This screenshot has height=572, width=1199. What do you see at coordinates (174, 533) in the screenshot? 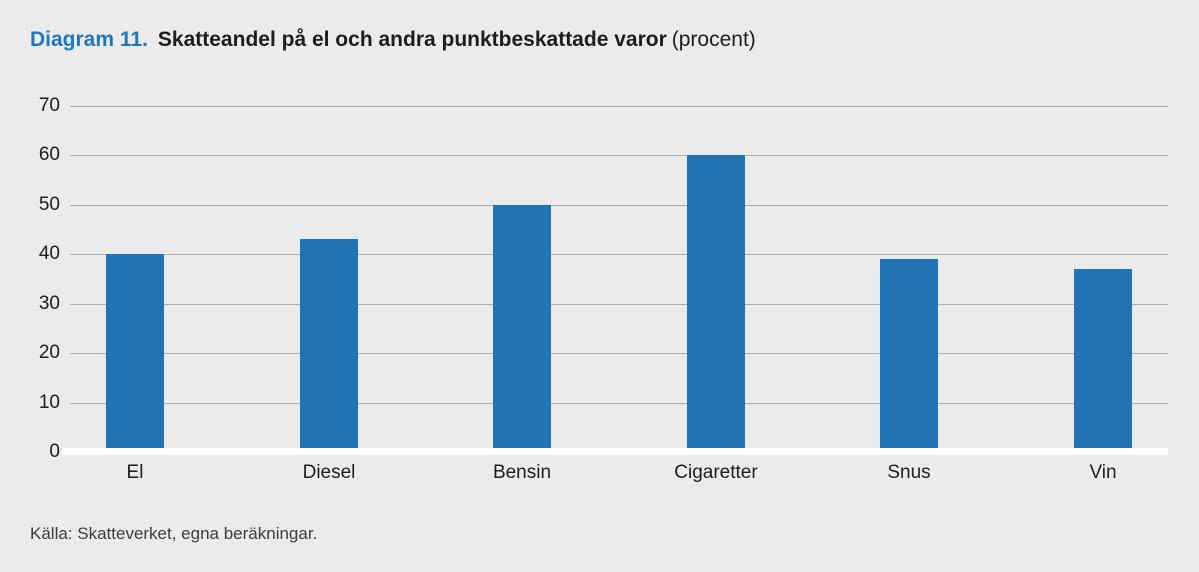
I see `source-note: Källa: Skatteverket, egna beräkningar.` at bounding box center [174, 533].